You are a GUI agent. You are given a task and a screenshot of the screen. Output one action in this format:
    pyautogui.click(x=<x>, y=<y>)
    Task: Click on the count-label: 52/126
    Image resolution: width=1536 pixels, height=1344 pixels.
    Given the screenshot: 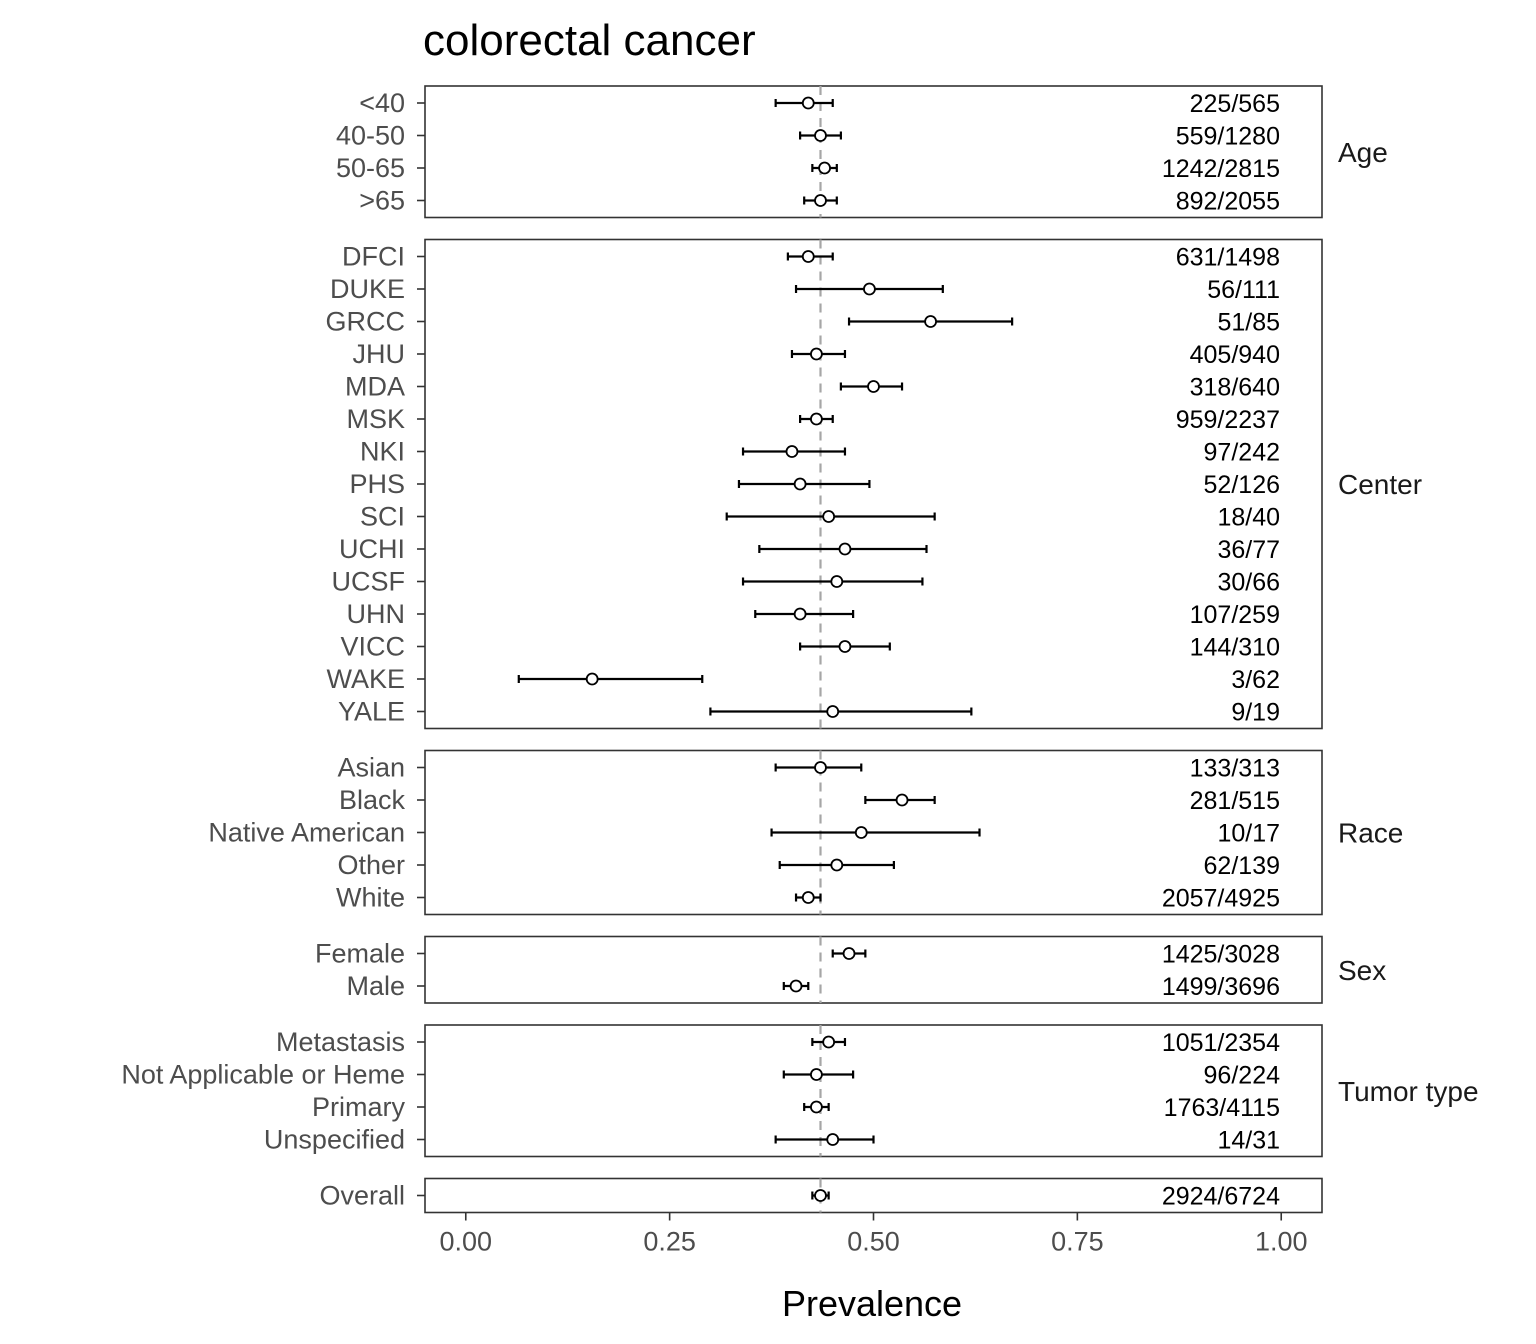 What is the action you would take?
    pyautogui.click(x=1242, y=485)
    